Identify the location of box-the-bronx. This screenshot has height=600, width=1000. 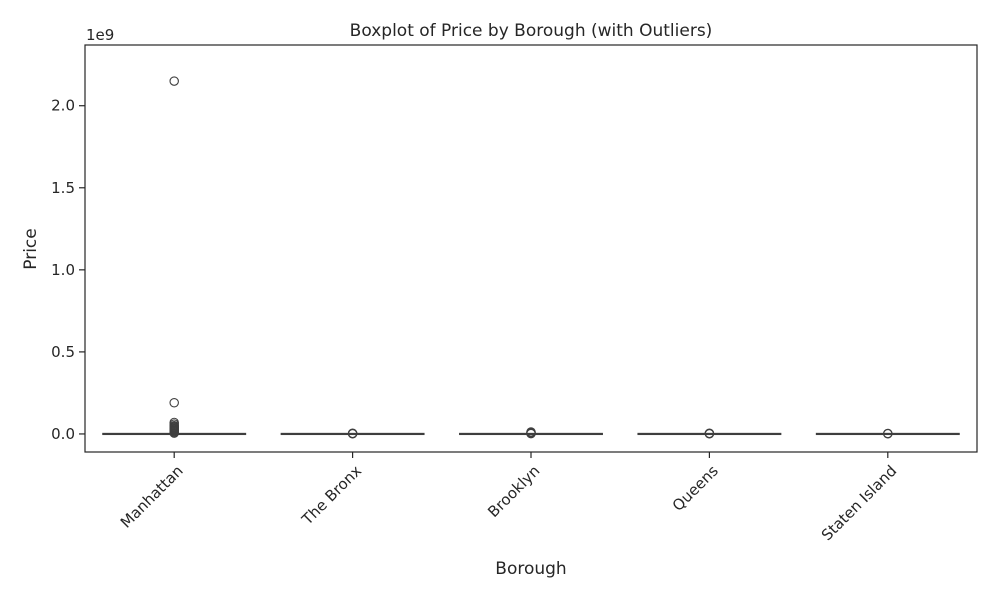
(352, 433).